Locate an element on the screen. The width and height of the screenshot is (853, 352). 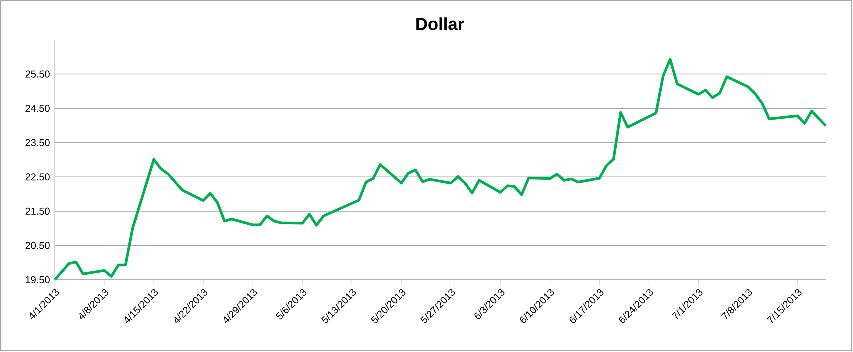
y-tick-label: 19.50 is located at coordinates (38, 280).